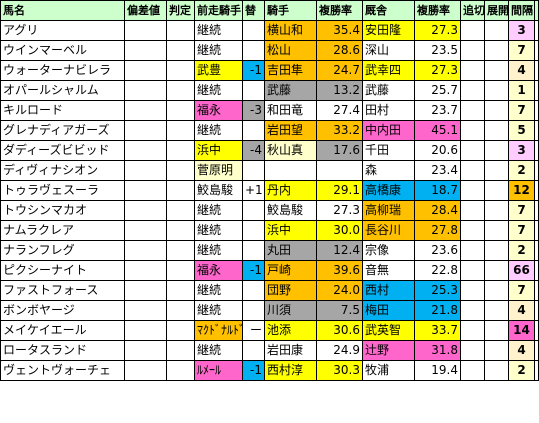 Image resolution: width=539 pixels, height=423 pixels. I want to click on interval-weeks: 14, so click(521, 330).